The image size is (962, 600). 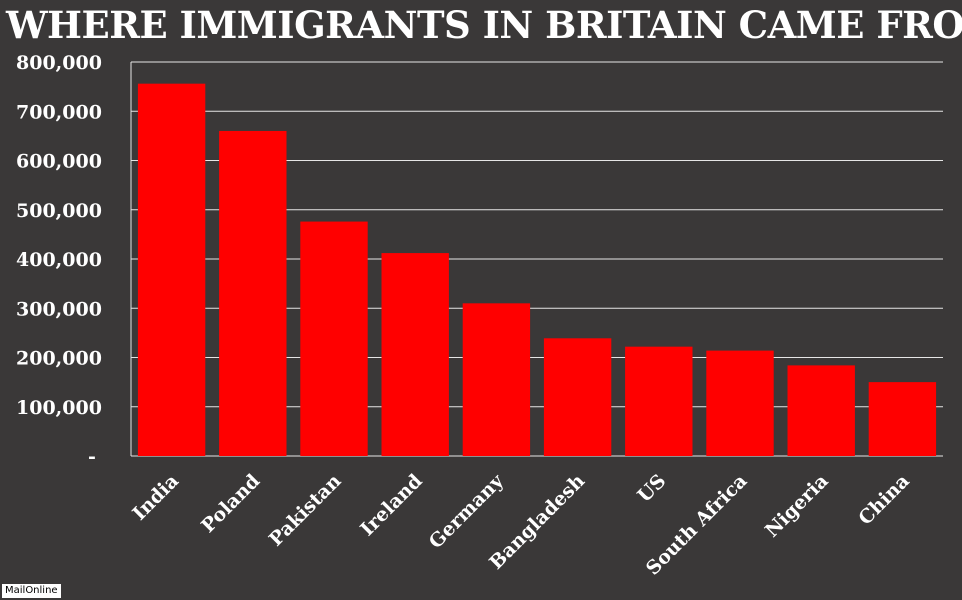 What do you see at coordinates (253, 293) in the screenshot?
I see `bar-poland` at bounding box center [253, 293].